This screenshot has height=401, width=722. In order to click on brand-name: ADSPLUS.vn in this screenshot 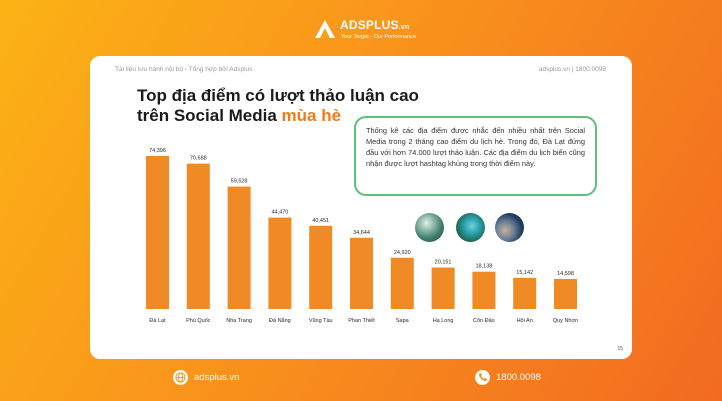, I will do `click(375, 25)`.